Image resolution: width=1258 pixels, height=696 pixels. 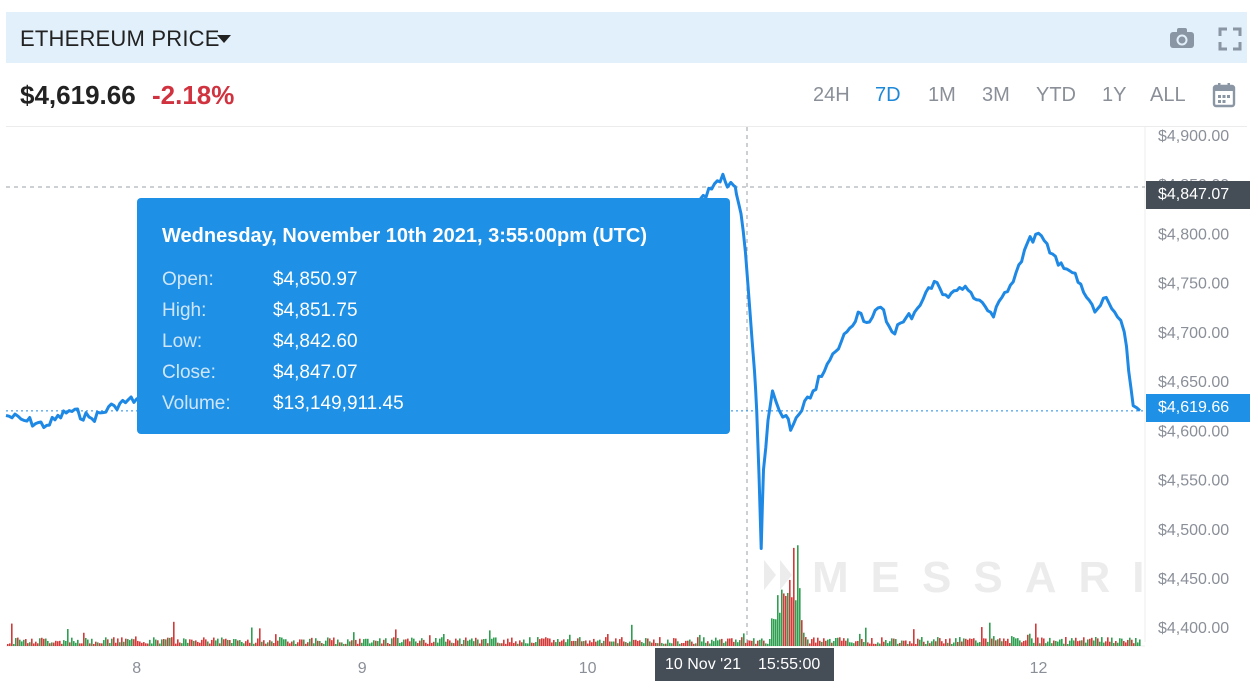 I want to click on y-tick-label: $4,900.00, so click(x=1193, y=136).